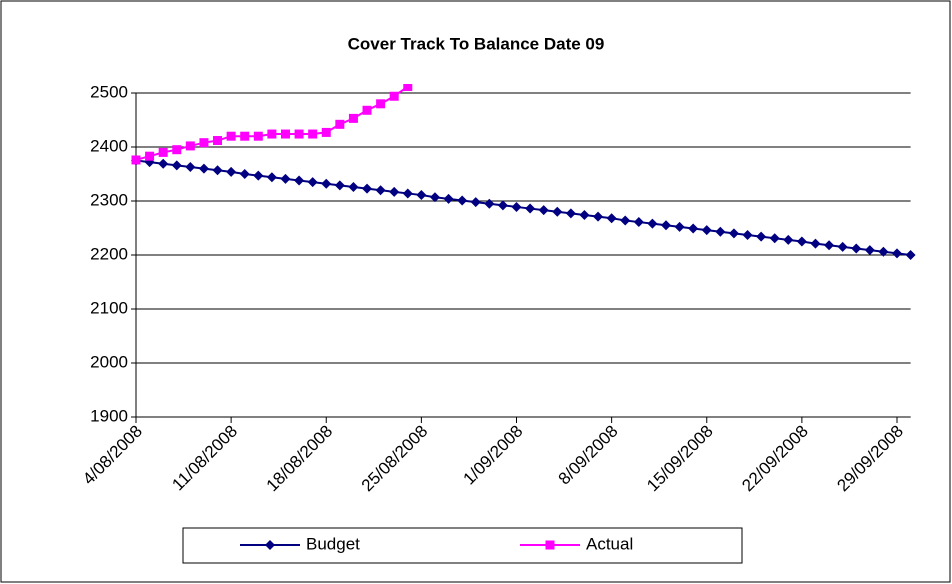 This screenshot has height=584, width=952. I want to click on y-tick-label: 2500, so click(109, 91).